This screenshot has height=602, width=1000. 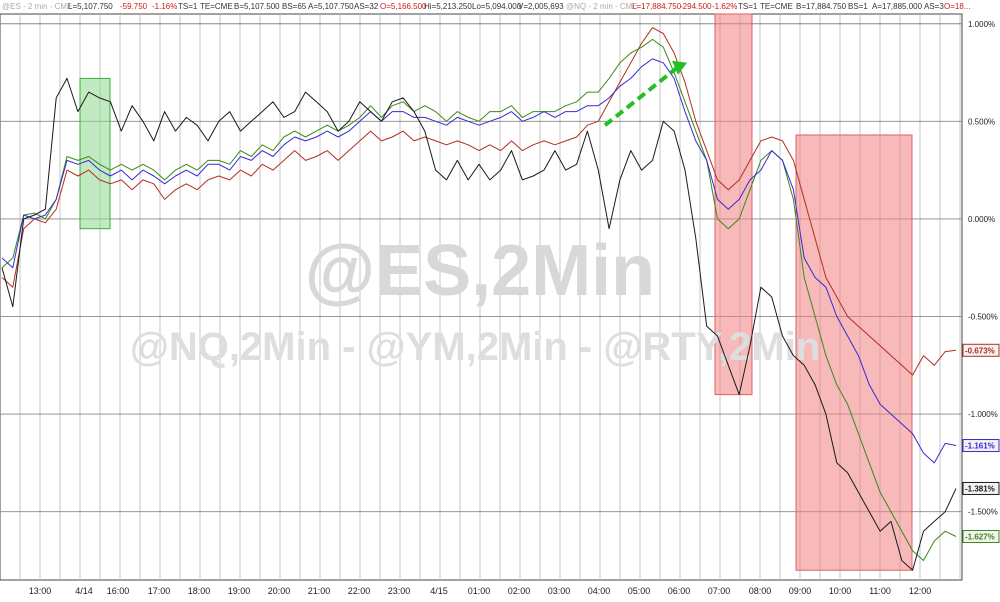 I want to click on last-value-text: -1.161%, so click(x=980, y=446).